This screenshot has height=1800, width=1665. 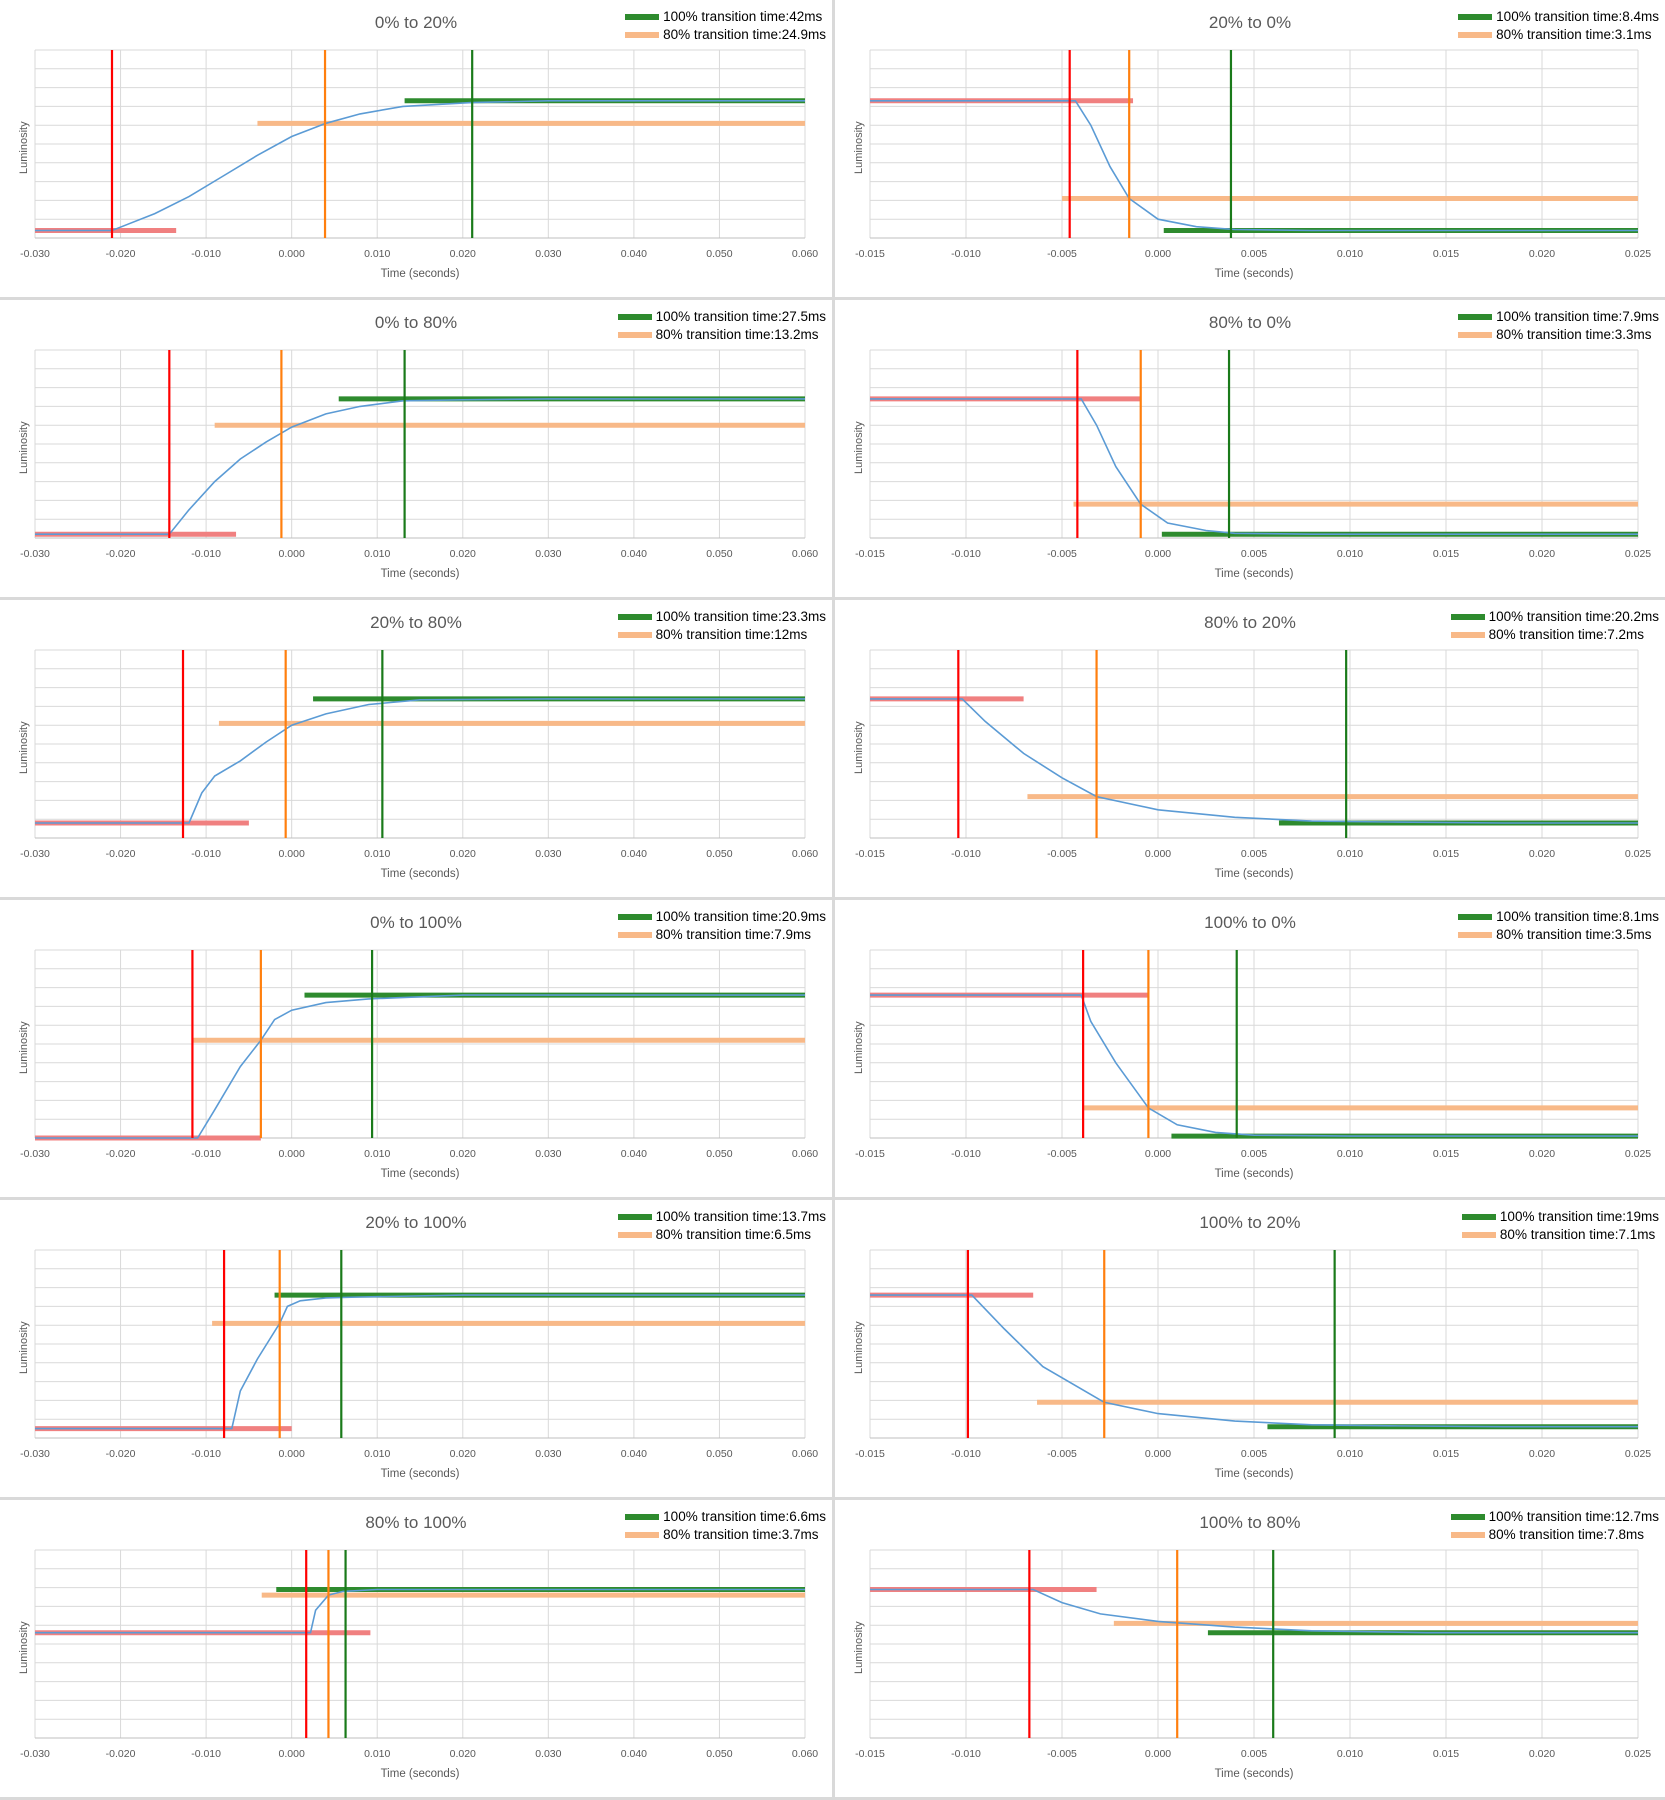 I want to click on legend-value-100: 42ms, so click(x=806, y=16).